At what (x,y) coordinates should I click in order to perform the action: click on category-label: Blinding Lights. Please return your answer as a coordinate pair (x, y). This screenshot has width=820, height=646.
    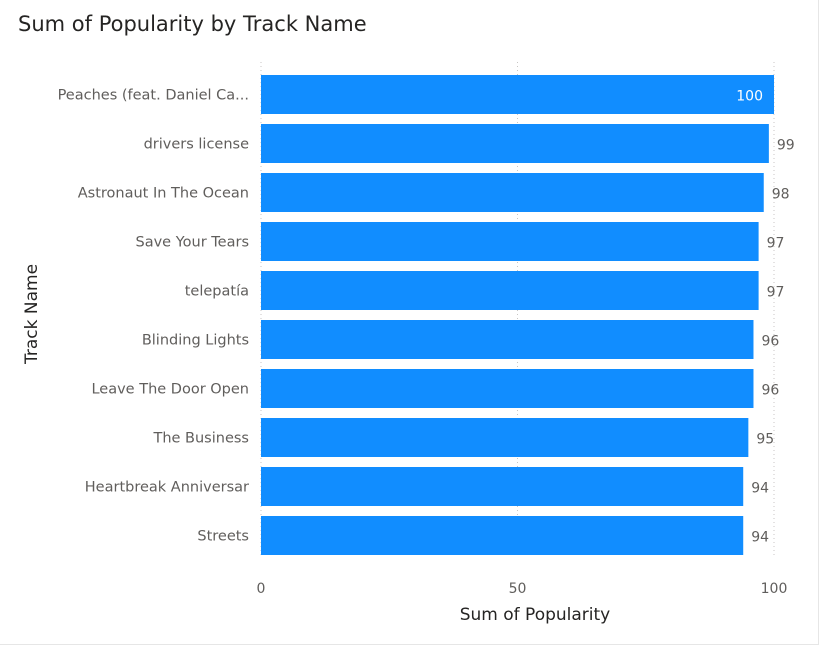
    Looking at the image, I should click on (195, 341).